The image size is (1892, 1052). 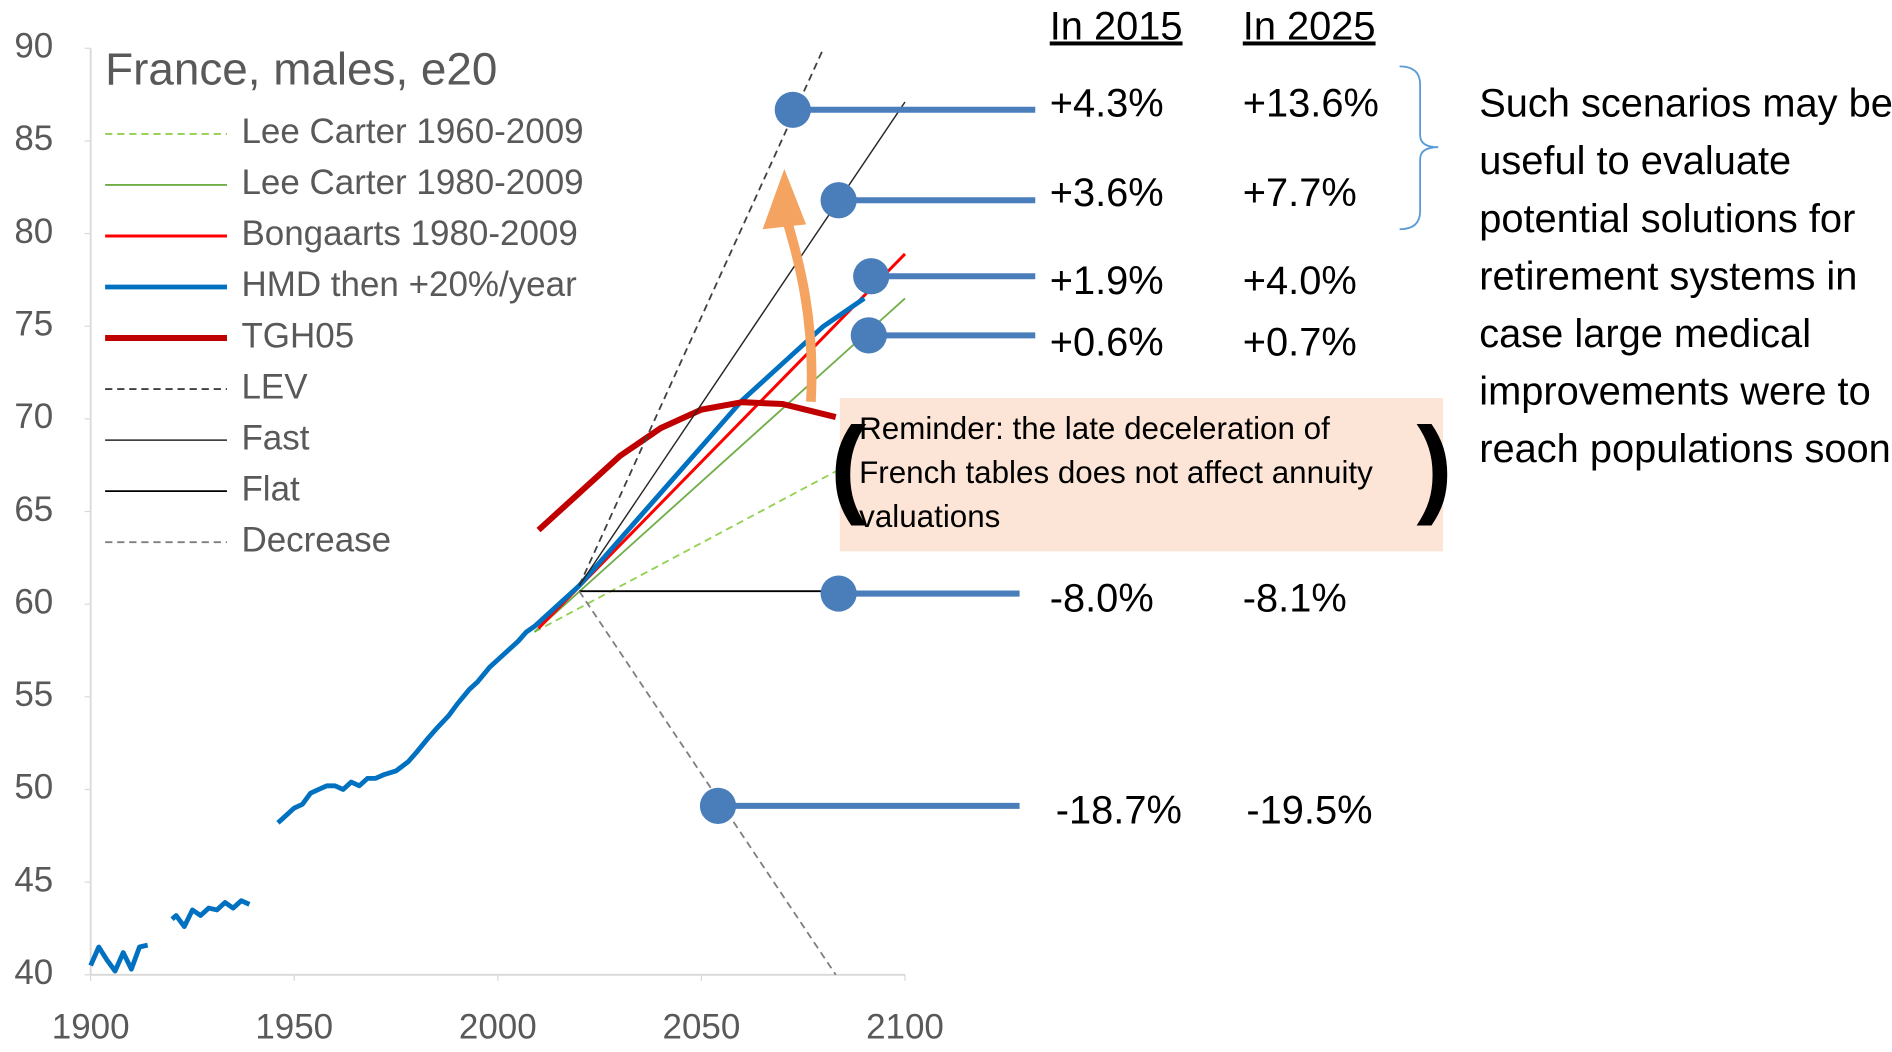 I want to click on y-tick-label: 80, so click(x=33, y=231).